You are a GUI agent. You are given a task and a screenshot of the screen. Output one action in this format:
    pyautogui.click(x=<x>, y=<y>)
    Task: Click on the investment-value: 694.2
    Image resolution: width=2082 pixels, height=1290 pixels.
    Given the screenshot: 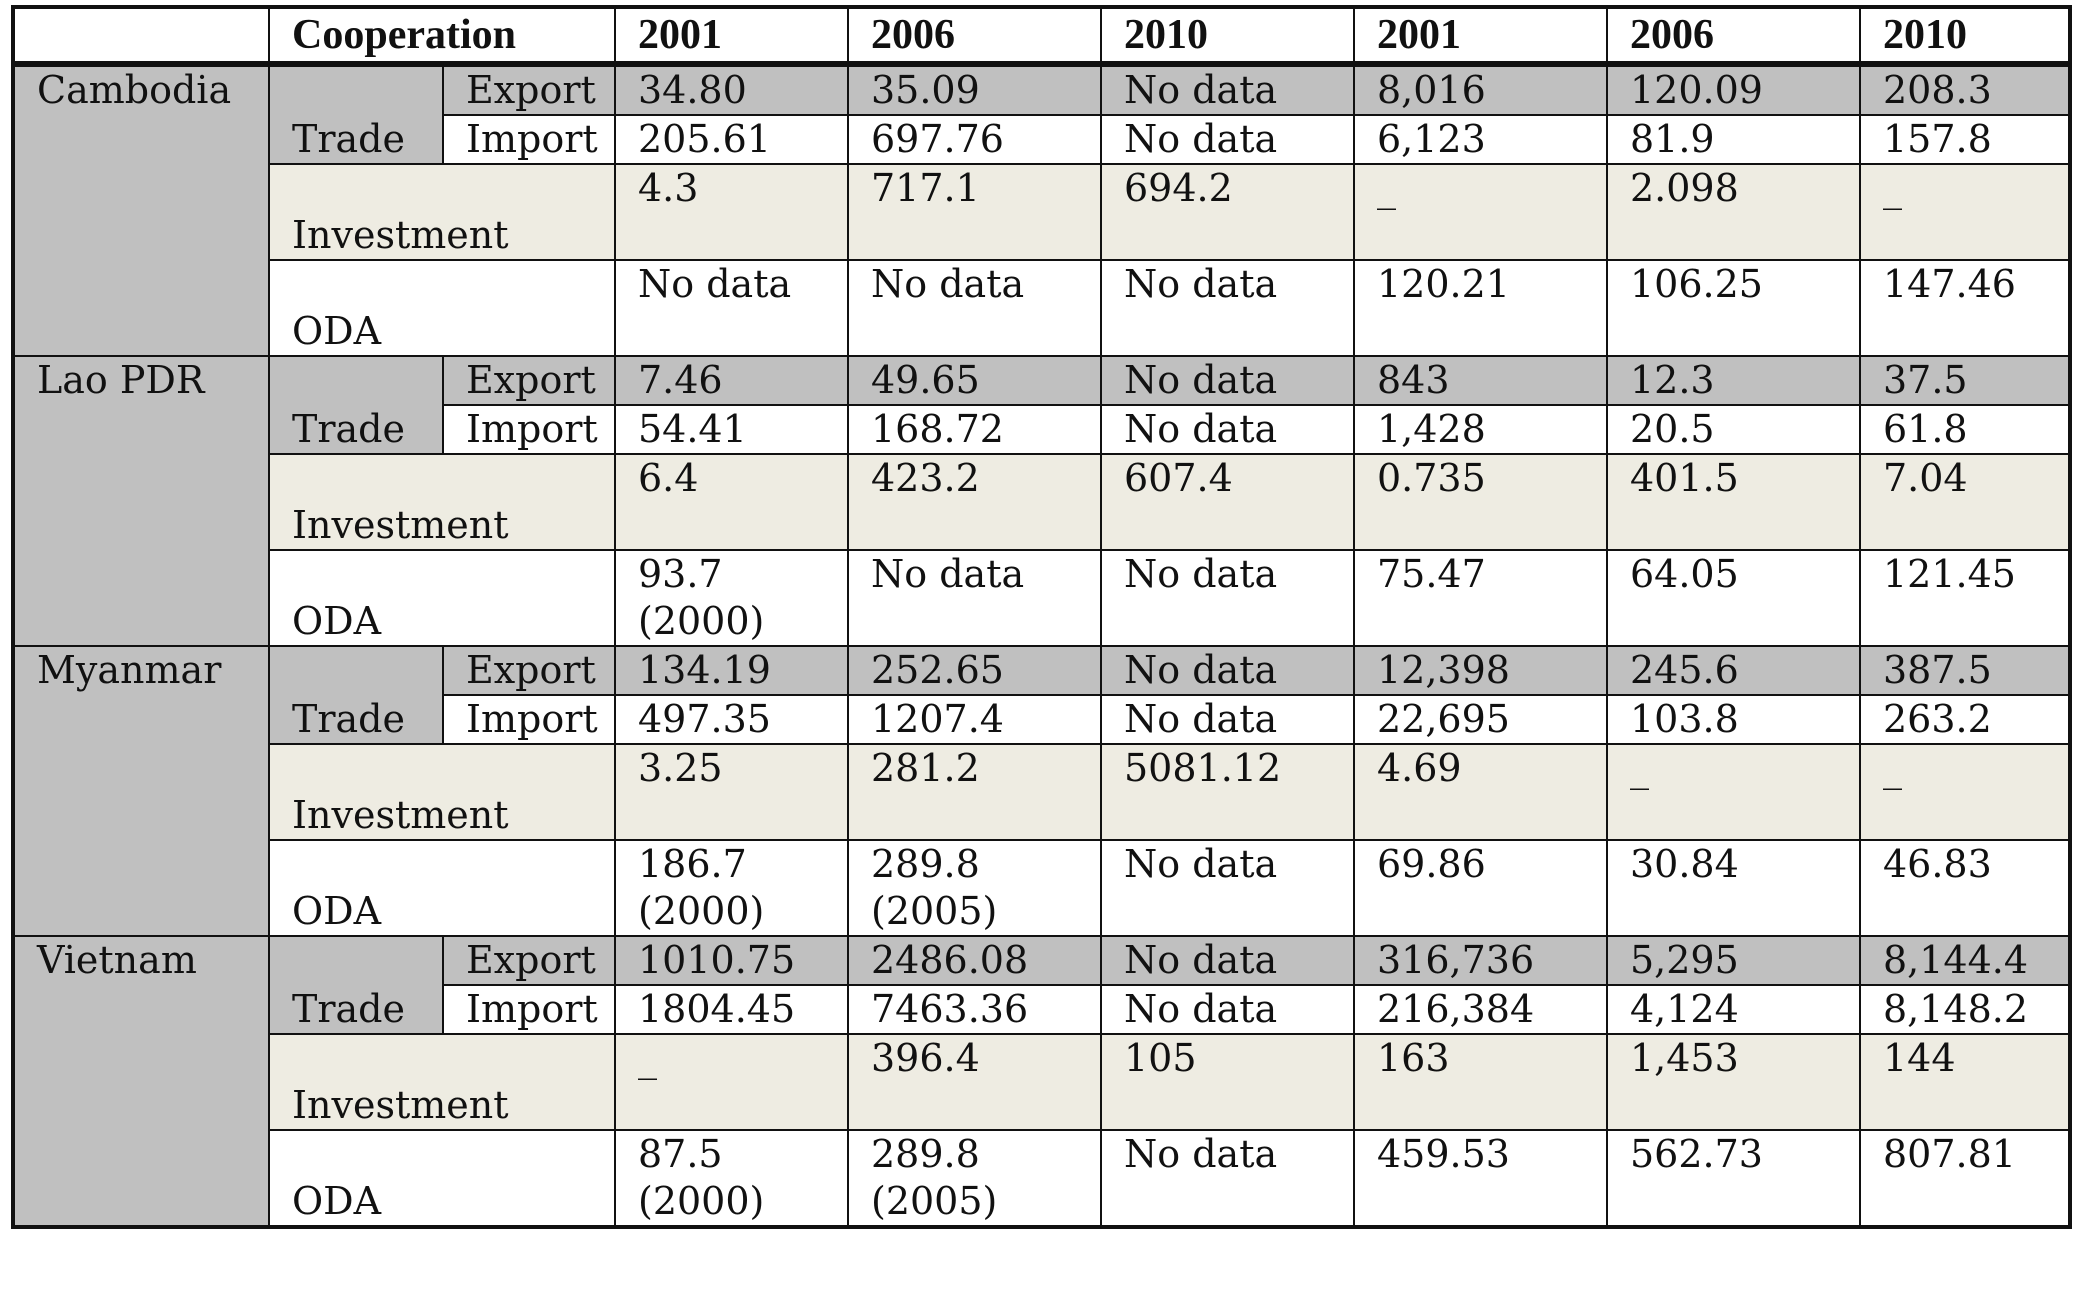 What is the action you would take?
    pyautogui.click(x=1227, y=212)
    